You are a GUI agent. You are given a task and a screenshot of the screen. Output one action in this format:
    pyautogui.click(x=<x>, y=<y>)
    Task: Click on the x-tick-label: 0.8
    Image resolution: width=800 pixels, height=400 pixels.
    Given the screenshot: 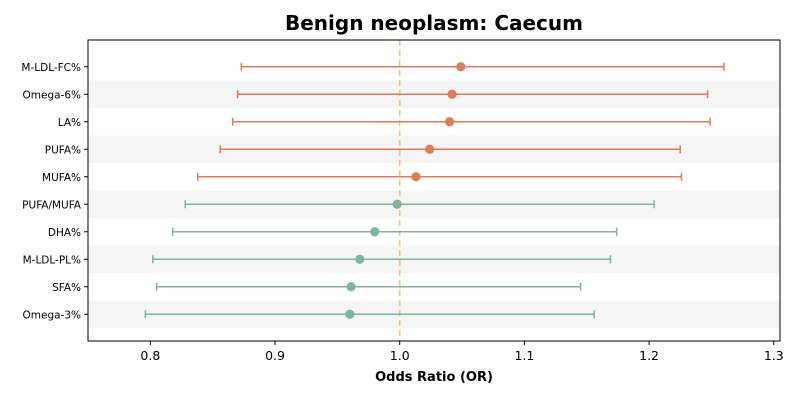 What is the action you would take?
    pyautogui.click(x=150, y=355)
    